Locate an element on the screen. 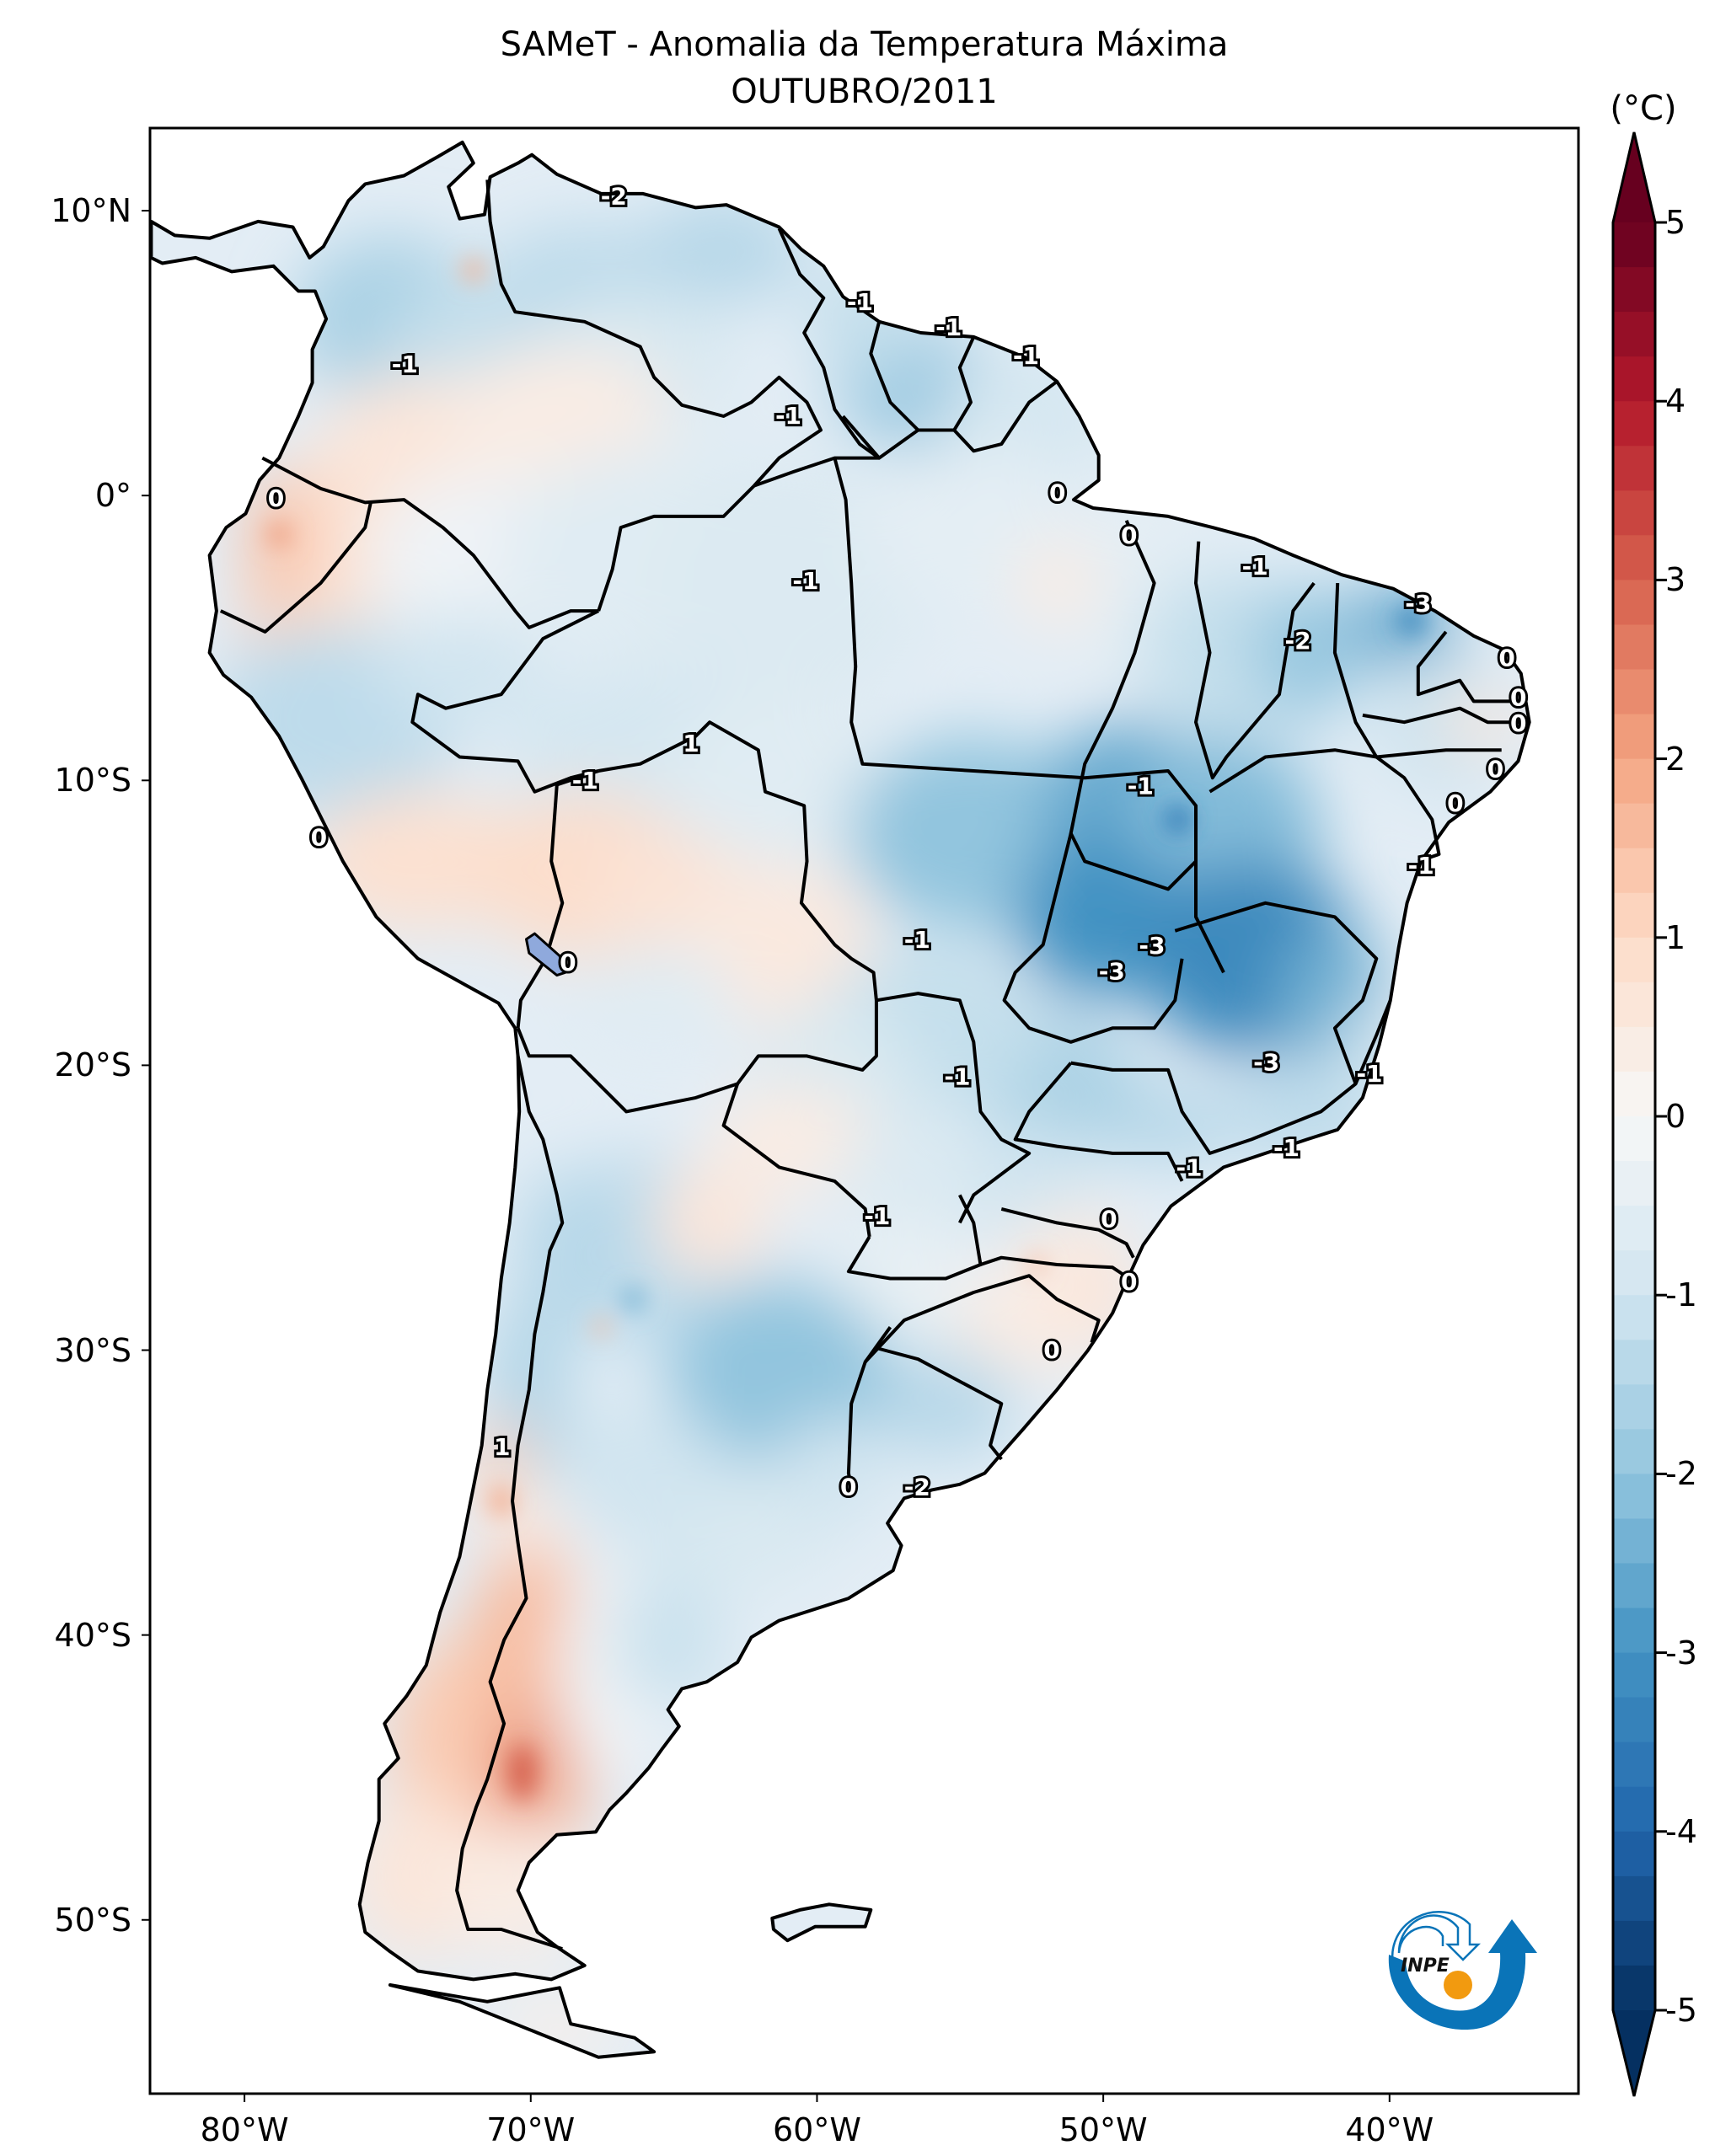  logo-orbit-icon is located at coordinates (1436, 1941).